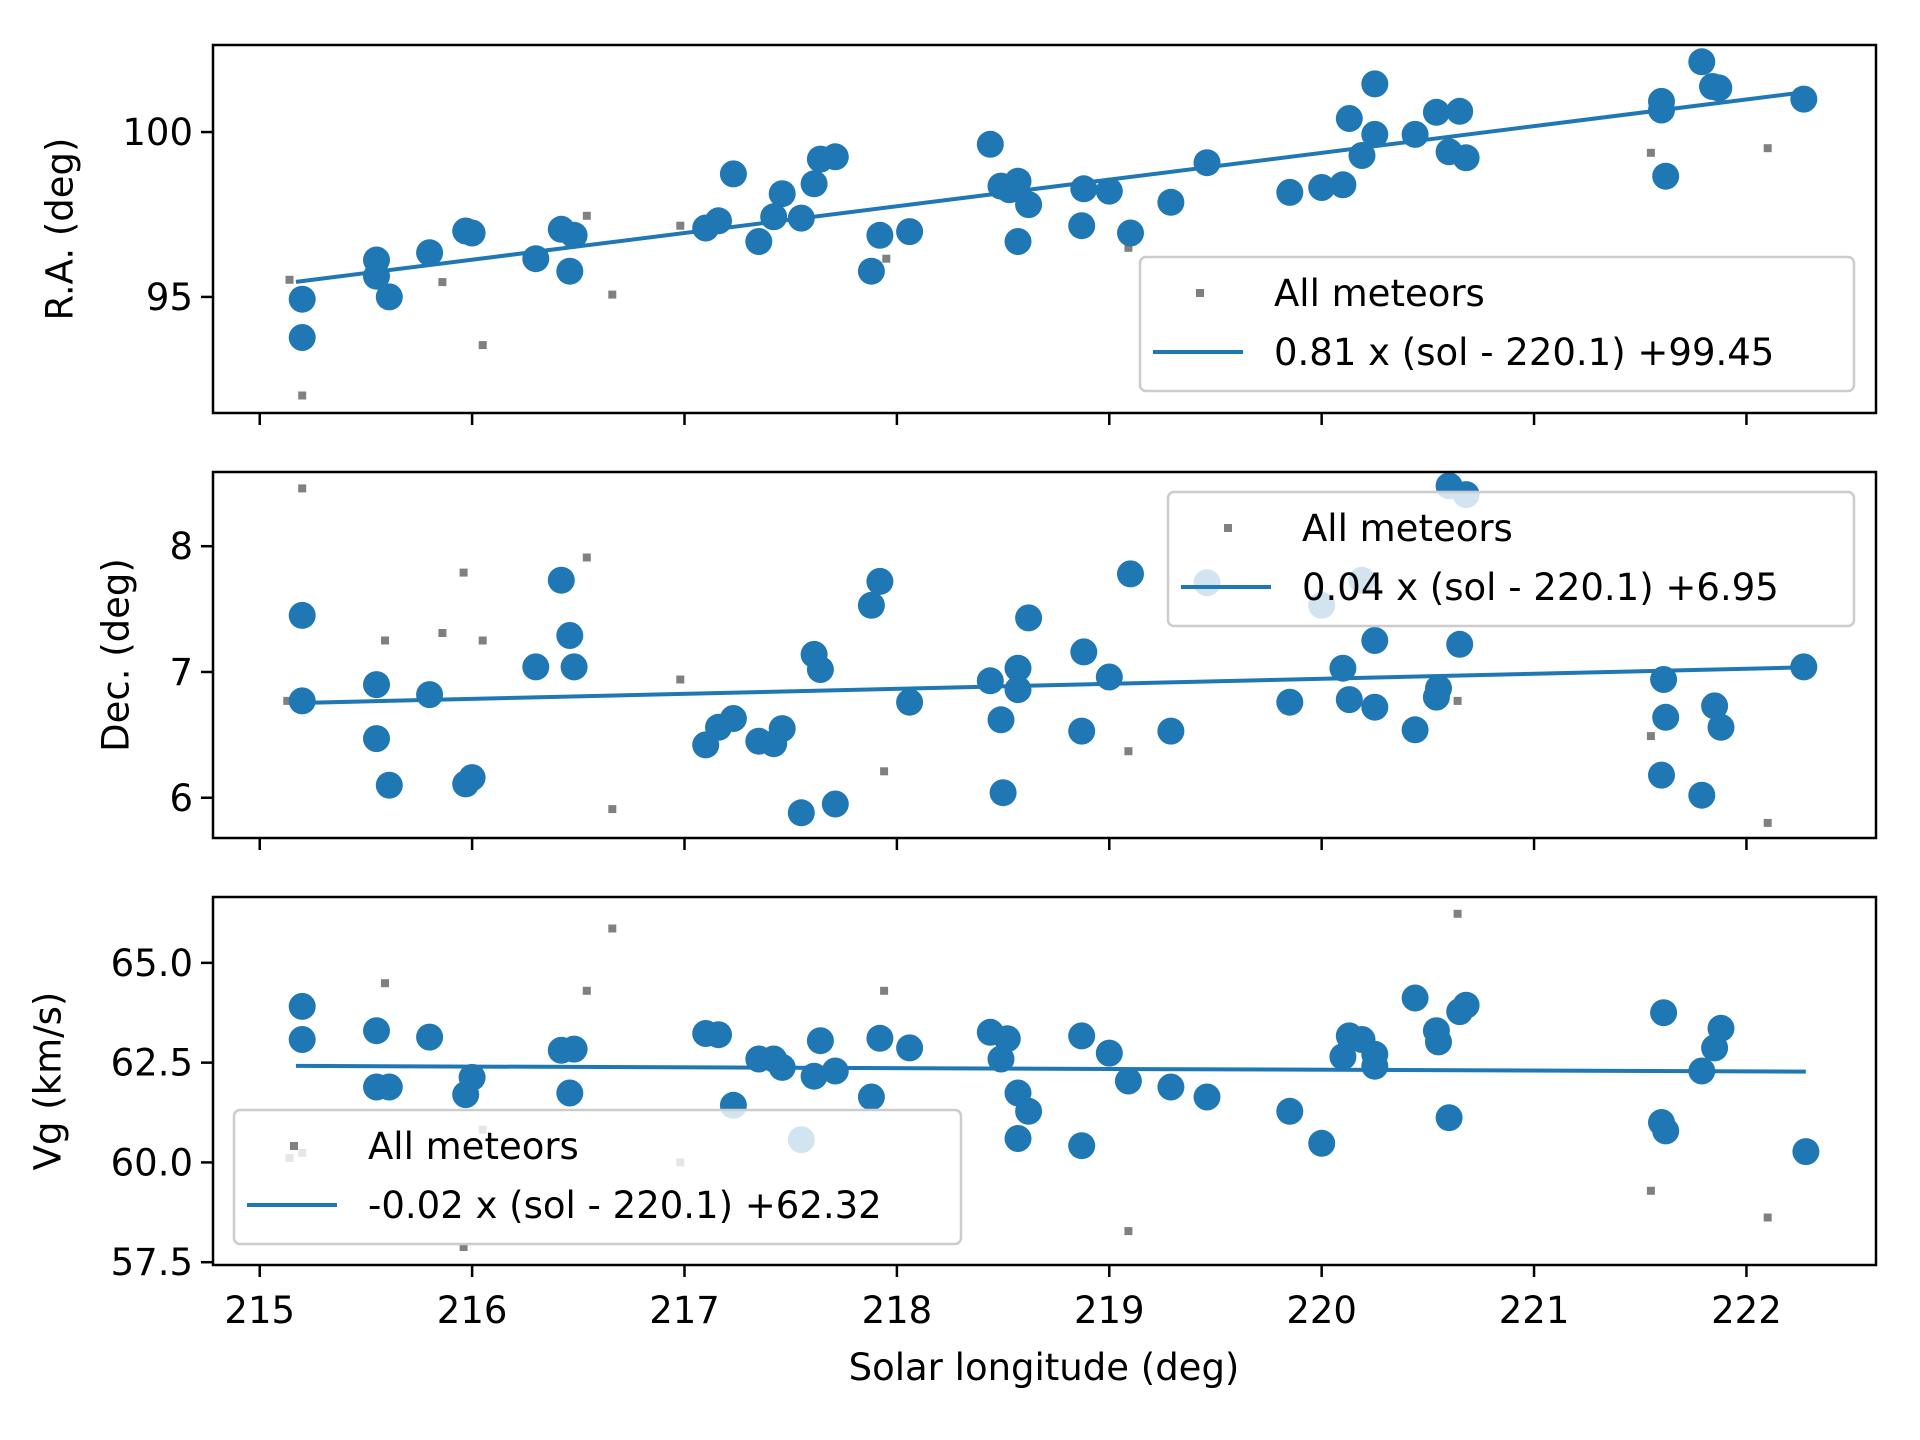  Describe the element at coordinates (1524, 352) in the screenshot. I see `legend-label-fit: 0.81 x (sol - 220.1) +99.45` at that location.